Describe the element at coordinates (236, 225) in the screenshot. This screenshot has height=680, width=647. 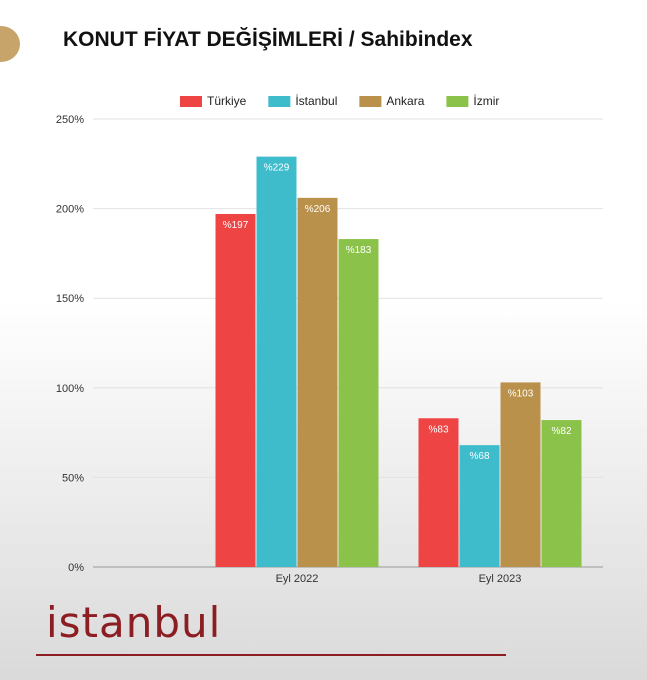
I see `data-label: %197` at that location.